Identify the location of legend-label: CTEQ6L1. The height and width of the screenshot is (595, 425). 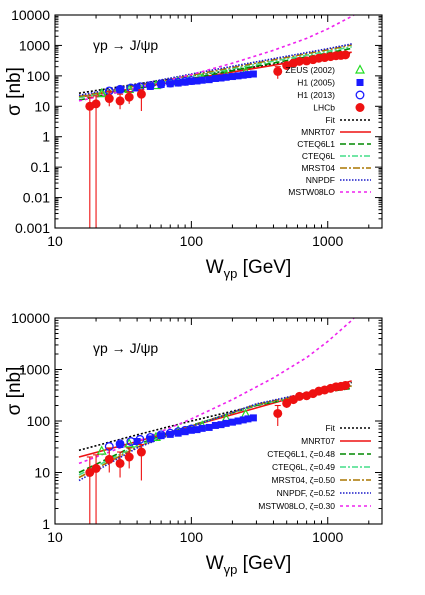
(316, 144).